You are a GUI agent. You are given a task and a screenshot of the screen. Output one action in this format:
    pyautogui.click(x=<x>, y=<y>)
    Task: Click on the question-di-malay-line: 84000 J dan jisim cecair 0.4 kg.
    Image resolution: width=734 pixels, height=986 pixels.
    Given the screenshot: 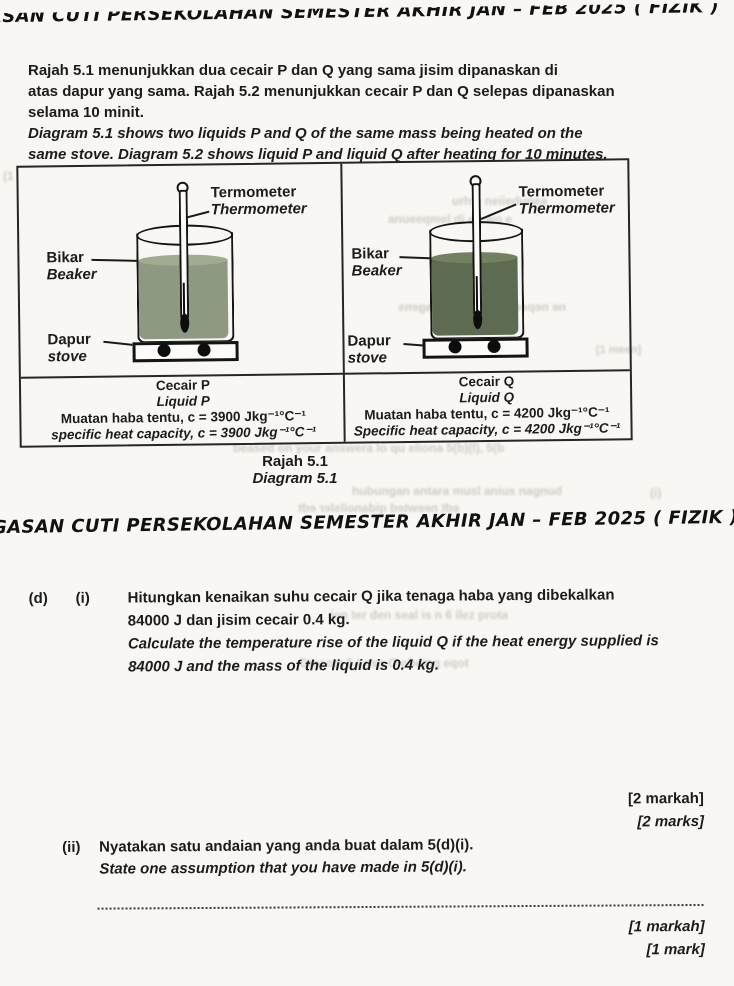 What is the action you would take?
    pyautogui.click(x=238, y=620)
    